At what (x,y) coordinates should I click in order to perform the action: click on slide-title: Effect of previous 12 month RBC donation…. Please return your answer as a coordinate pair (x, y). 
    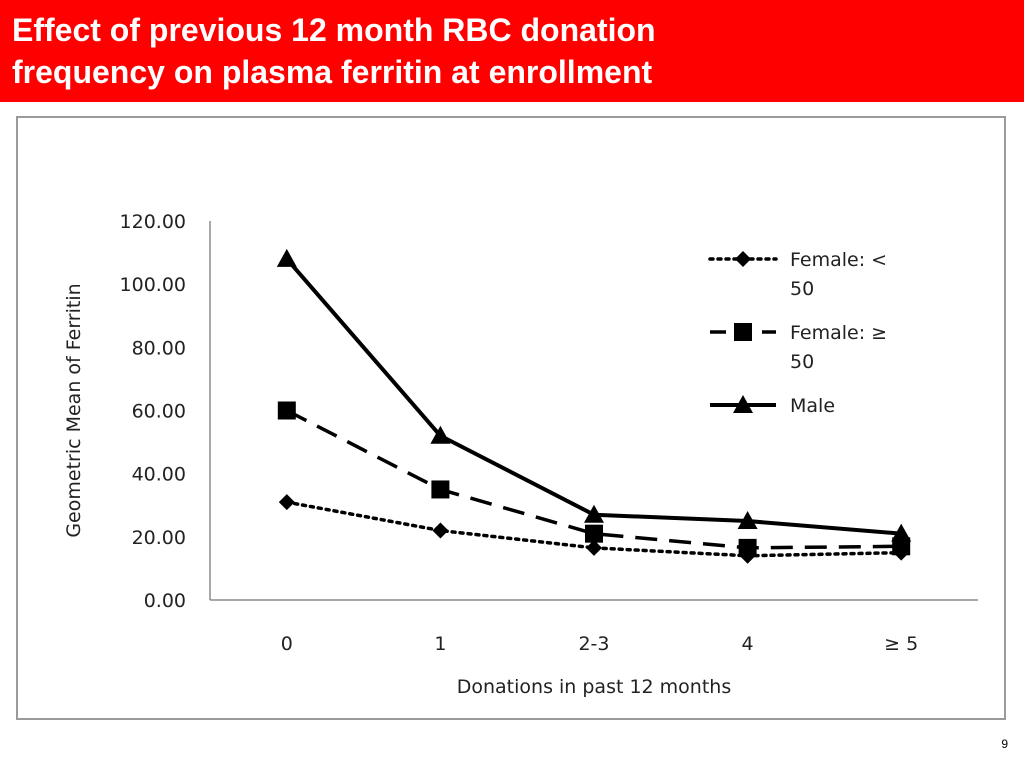
    Looking at the image, I should click on (512, 51).